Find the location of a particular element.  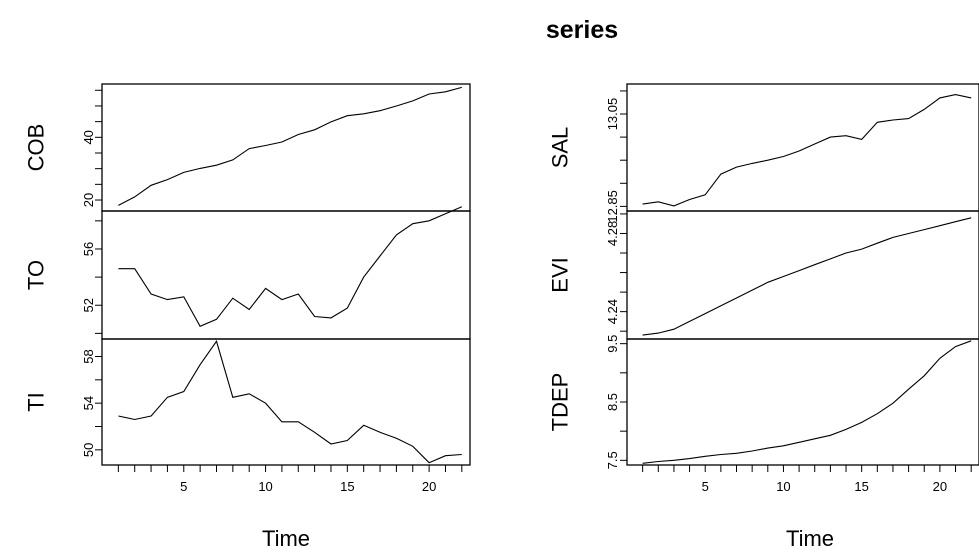

y-axis-label-cob: COB is located at coordinates (36, 148).